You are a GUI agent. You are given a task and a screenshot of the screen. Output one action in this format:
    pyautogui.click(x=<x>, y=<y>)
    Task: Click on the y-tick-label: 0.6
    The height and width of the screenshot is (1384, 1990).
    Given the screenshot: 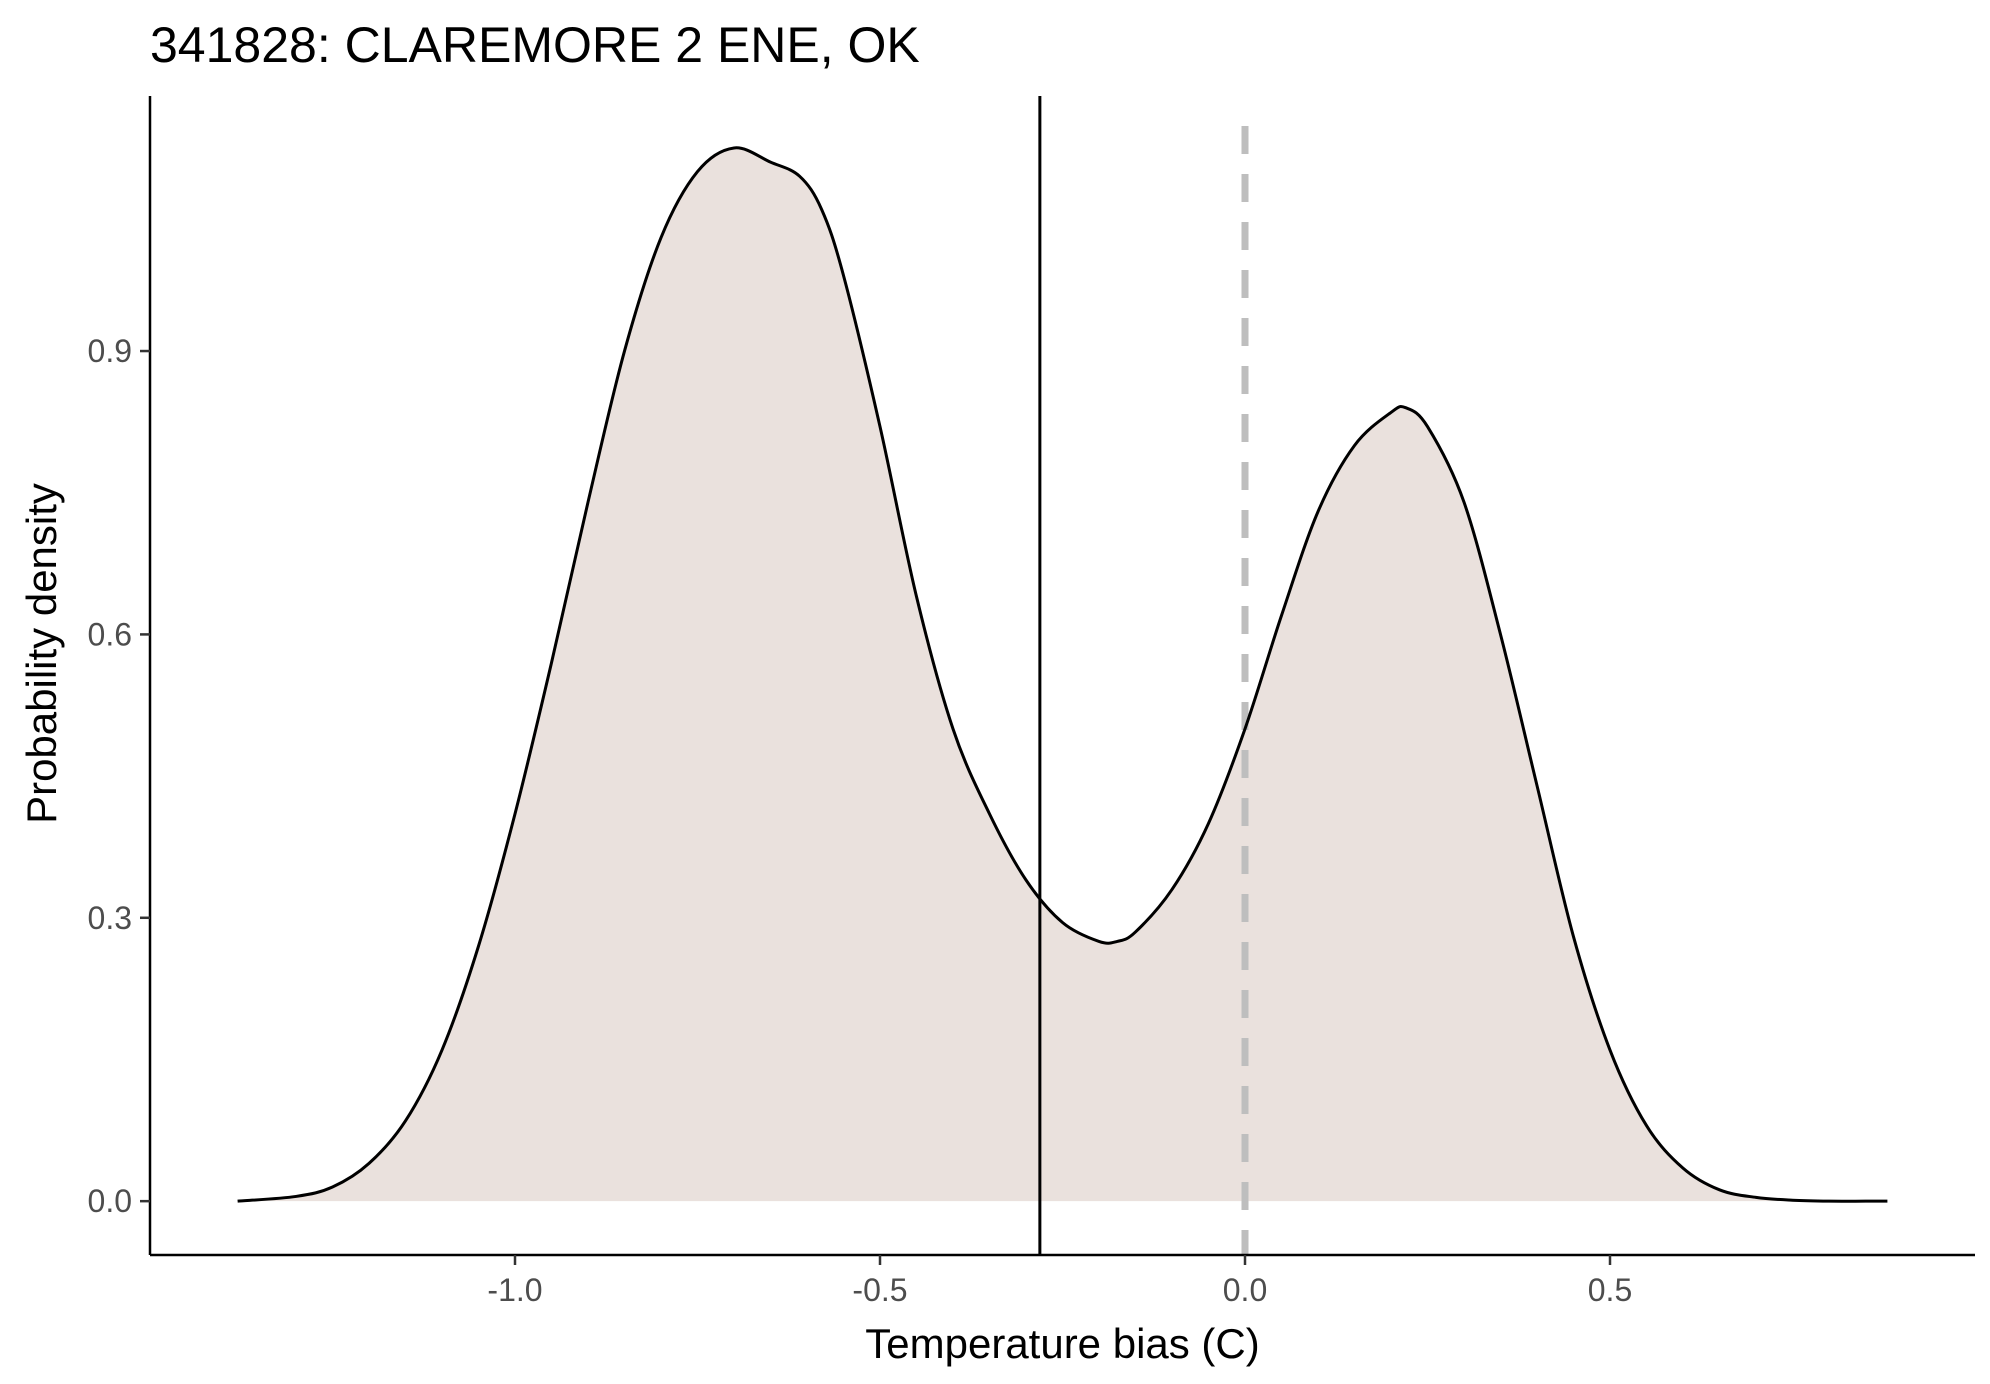 What is the action you would take?
    pyautogui.click(x=110, y=634)
    